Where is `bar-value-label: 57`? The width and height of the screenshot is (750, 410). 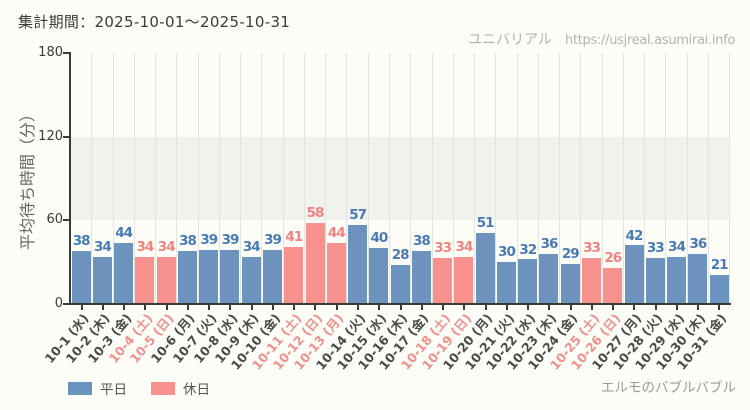 bar-value-label: 57 is located at coordinates (358, 214).